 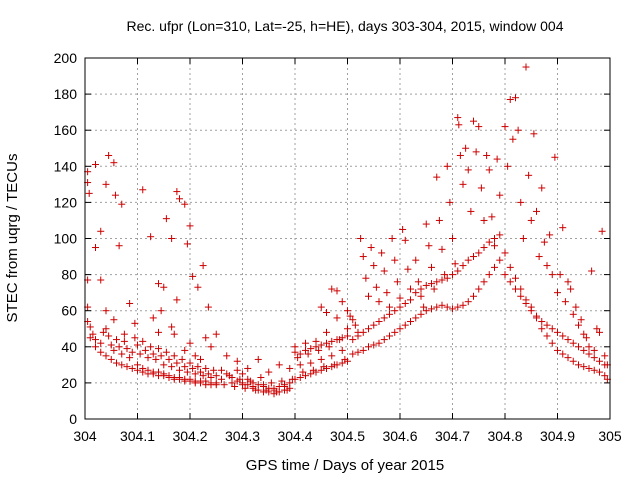 I want to click on x-tick-label: 304.9, so click(x=557, y=436).